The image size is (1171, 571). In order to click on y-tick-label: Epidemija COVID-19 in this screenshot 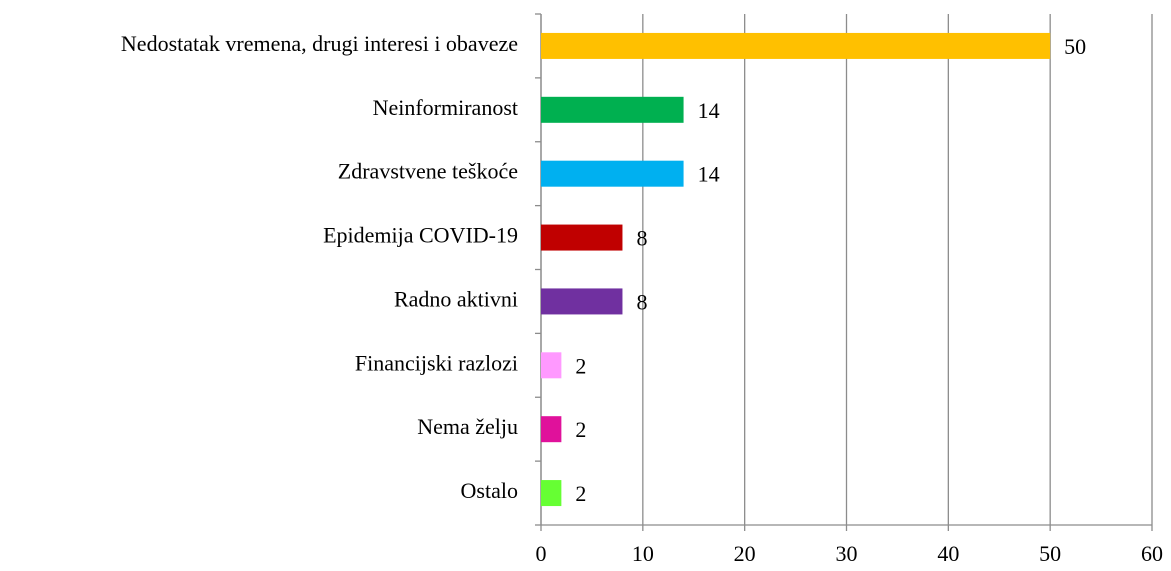, I will do `click(420, 235)`.